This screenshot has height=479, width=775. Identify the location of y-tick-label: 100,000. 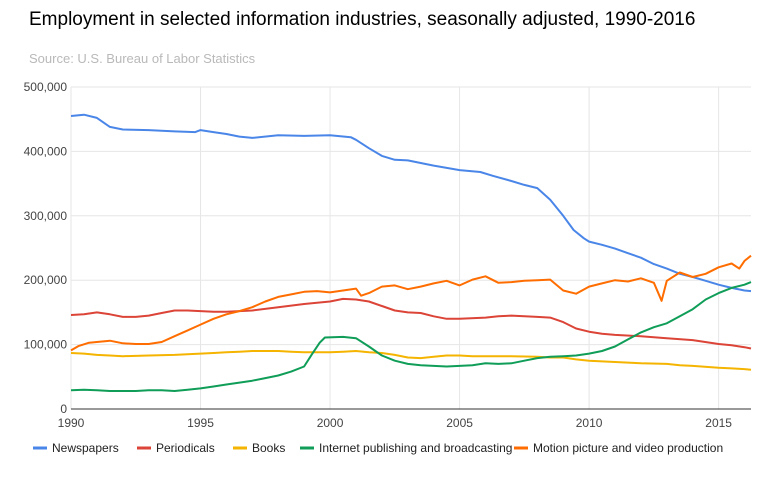
(46, 345).